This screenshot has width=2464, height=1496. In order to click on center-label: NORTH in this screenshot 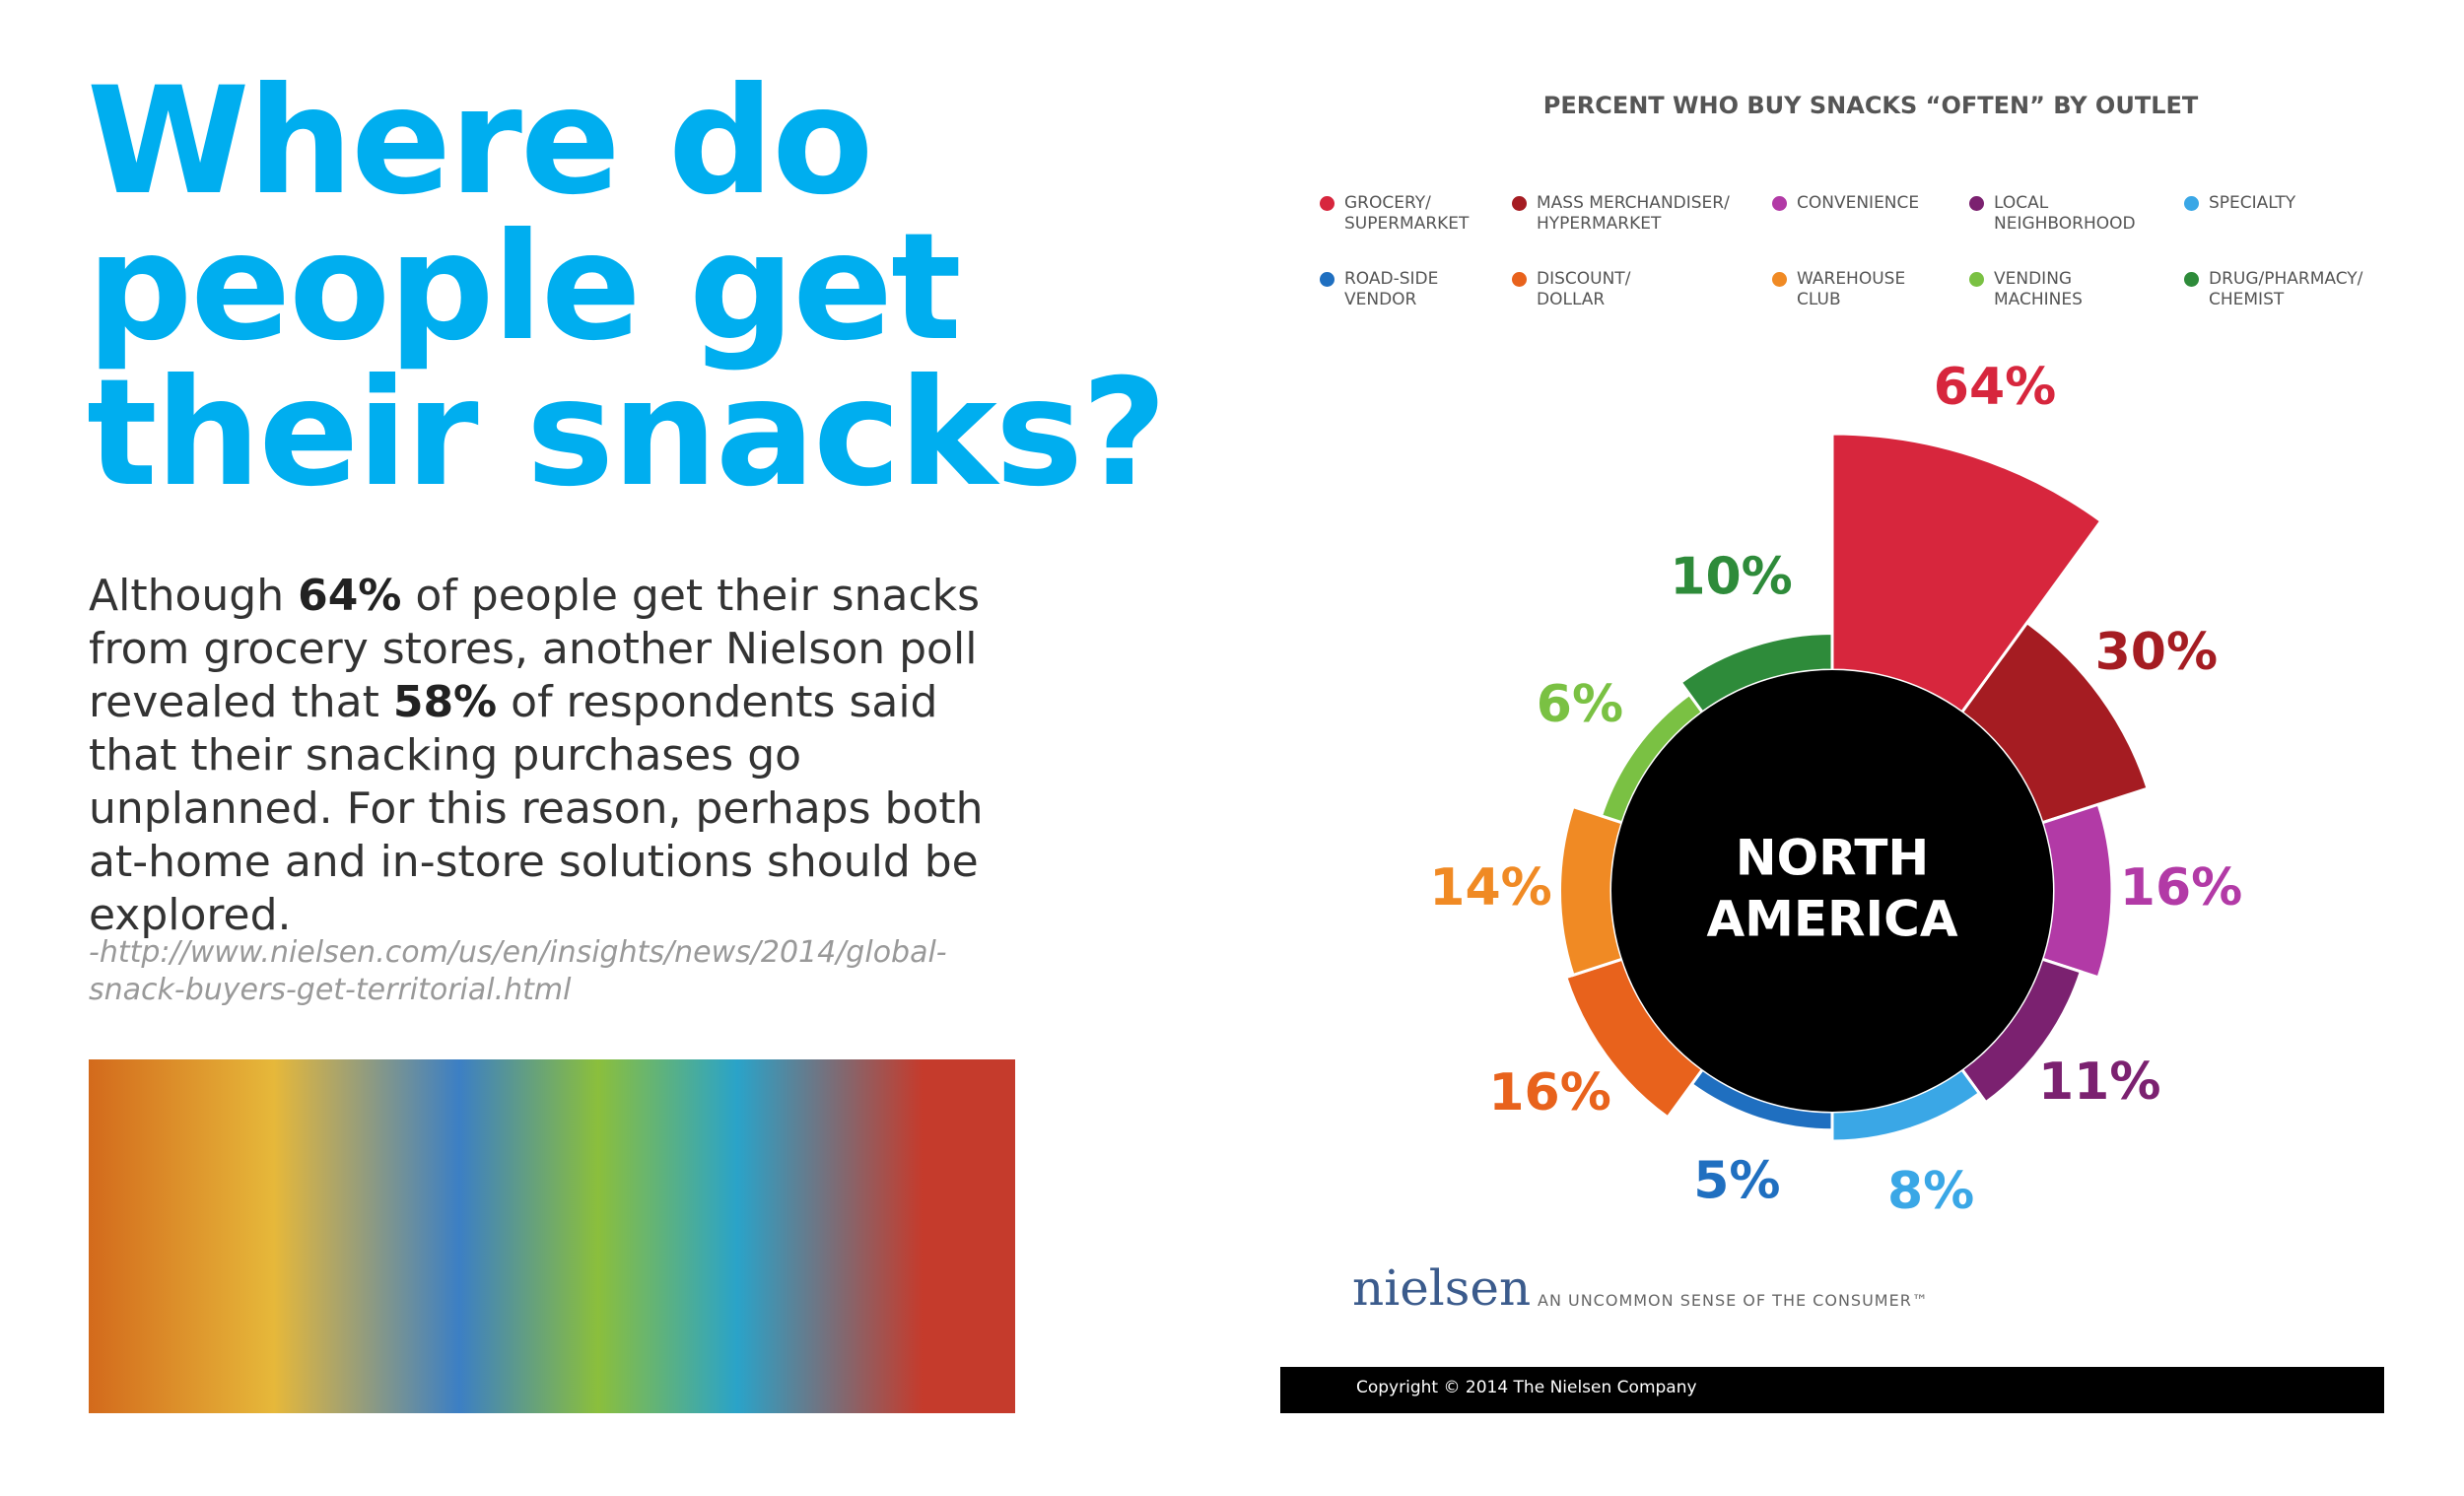, I will do `click(1833, 858)`.